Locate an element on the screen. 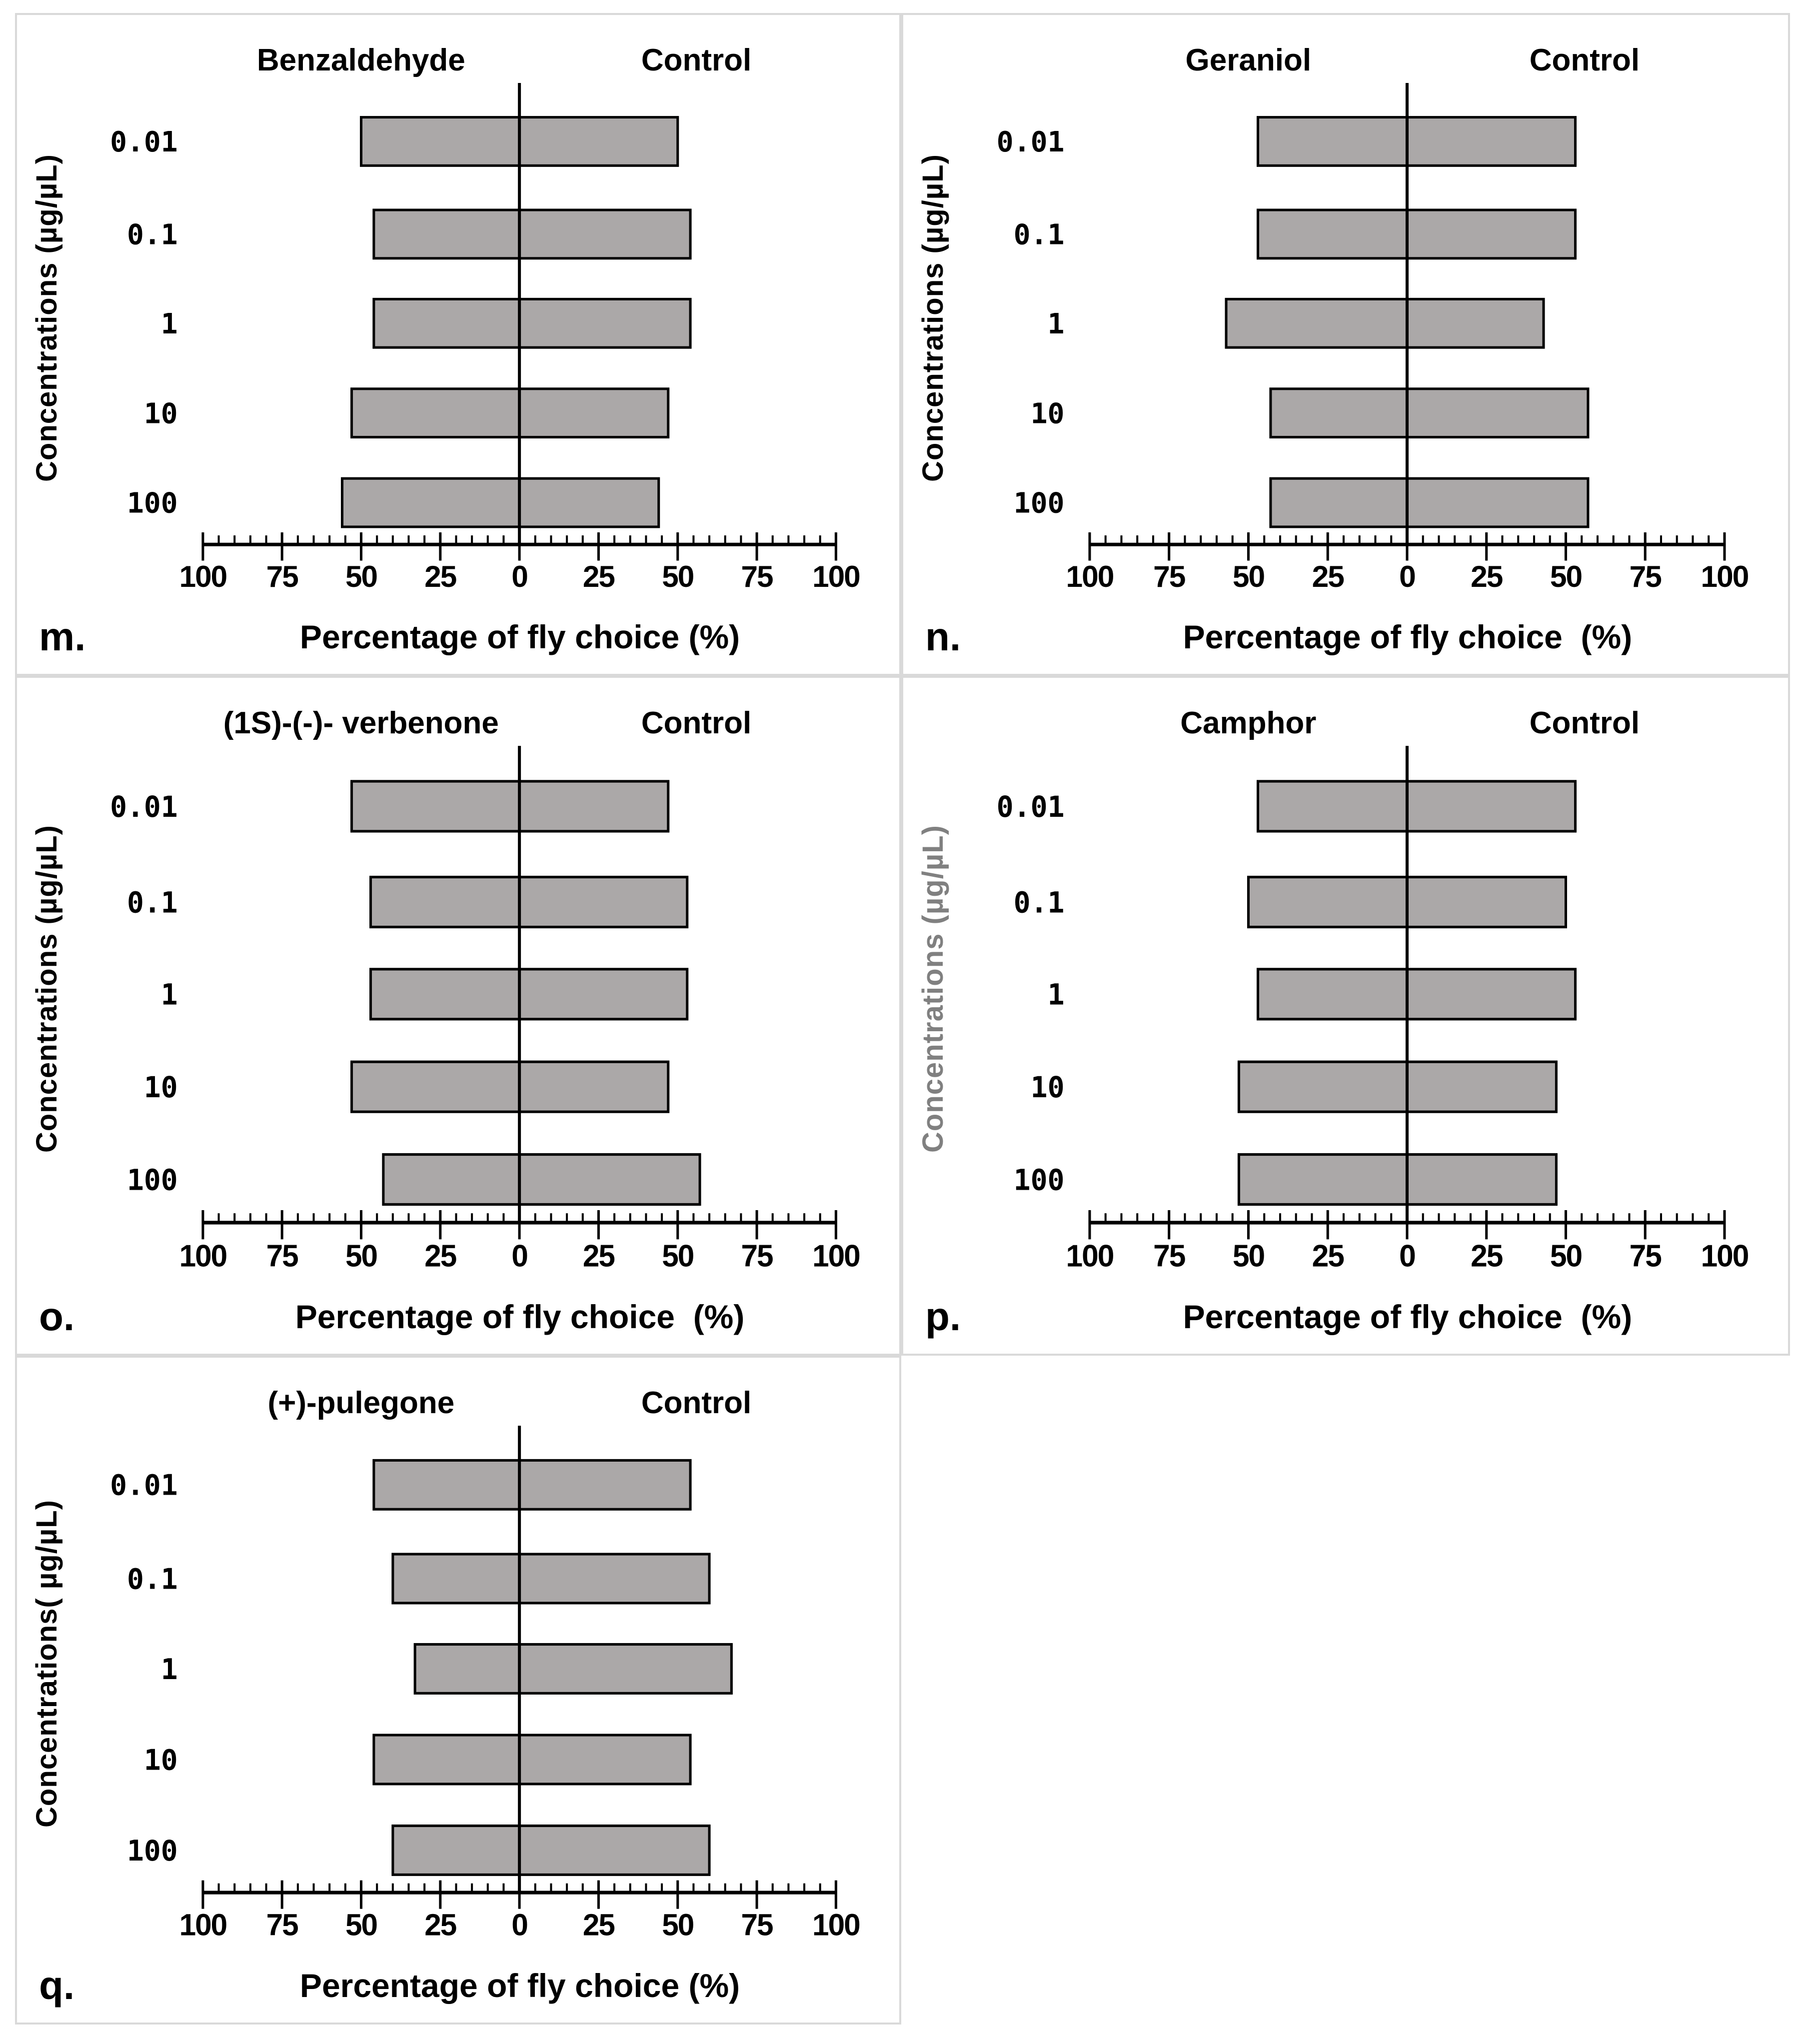 This screenshot has width=1805, height=2044. treatment-title: Camphor is located at coordinates (1248, 723).